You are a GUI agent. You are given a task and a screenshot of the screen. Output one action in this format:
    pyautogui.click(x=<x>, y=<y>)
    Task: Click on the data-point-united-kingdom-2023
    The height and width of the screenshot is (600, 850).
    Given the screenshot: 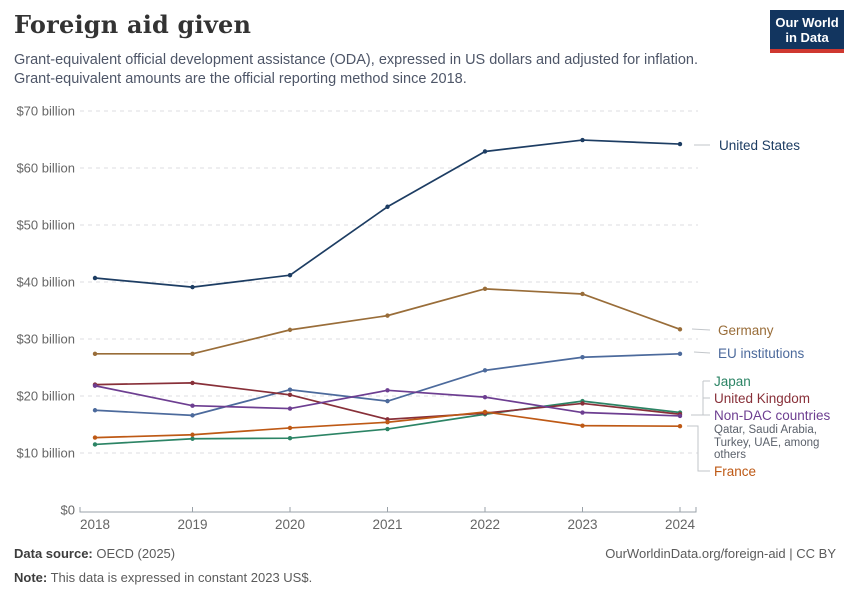 What is the action you would take?
    pyautogui.click(x=582, y=403)
    